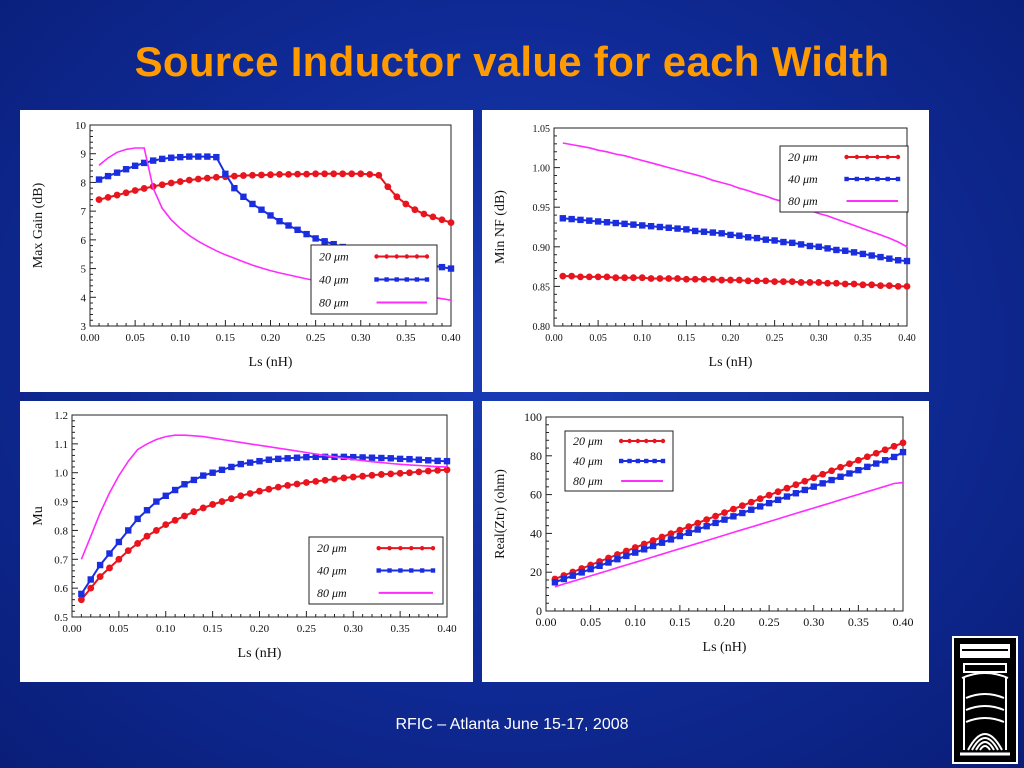 This screenshot has height=768, width=1024. Describe the element at coordinates (536, 456) in the screenshot. I see `y-tick-label: 80` at that location.